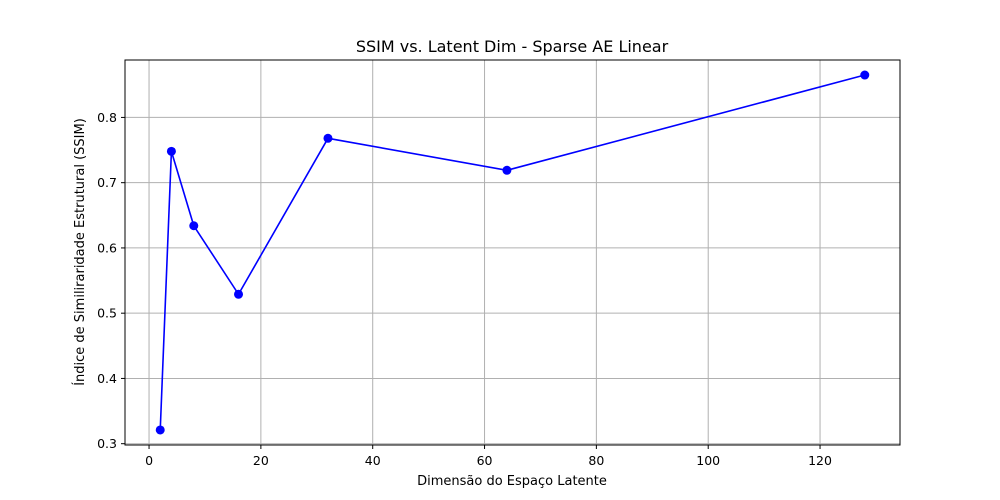 This screenshot has width=1000, height=500. Describe the element at coordinates (107, 313) in the screenshot. I see `y-tick-label: 0.5` at that location.